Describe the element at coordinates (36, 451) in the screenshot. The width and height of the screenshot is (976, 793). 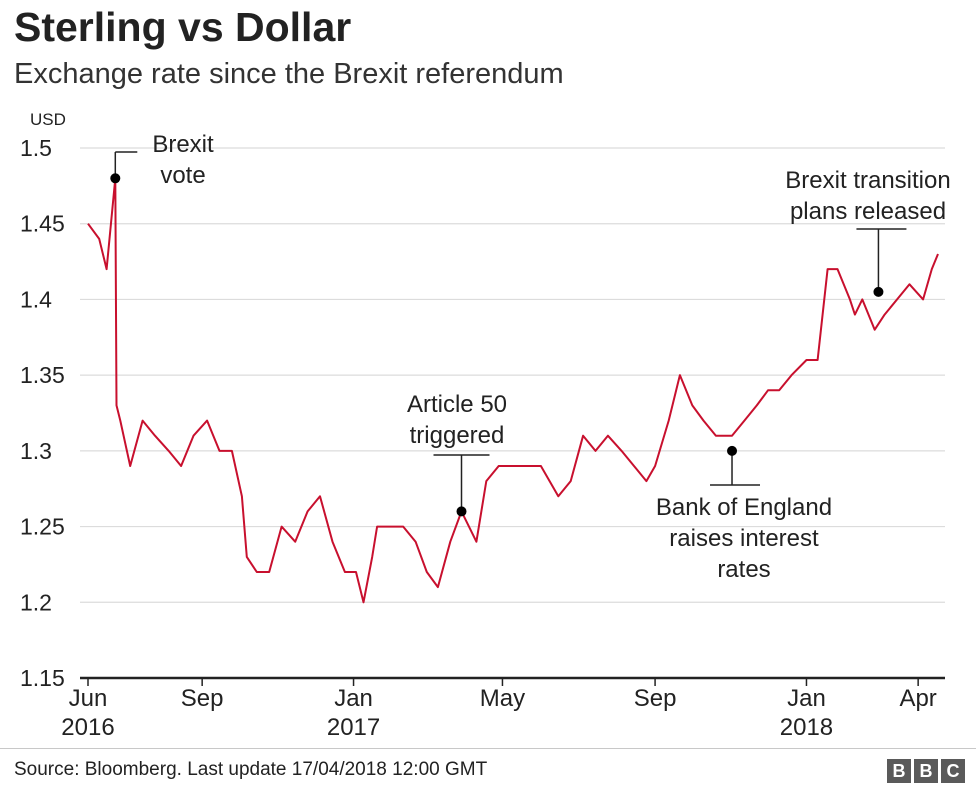
I see `y-tick-label: 1.3` at that location.